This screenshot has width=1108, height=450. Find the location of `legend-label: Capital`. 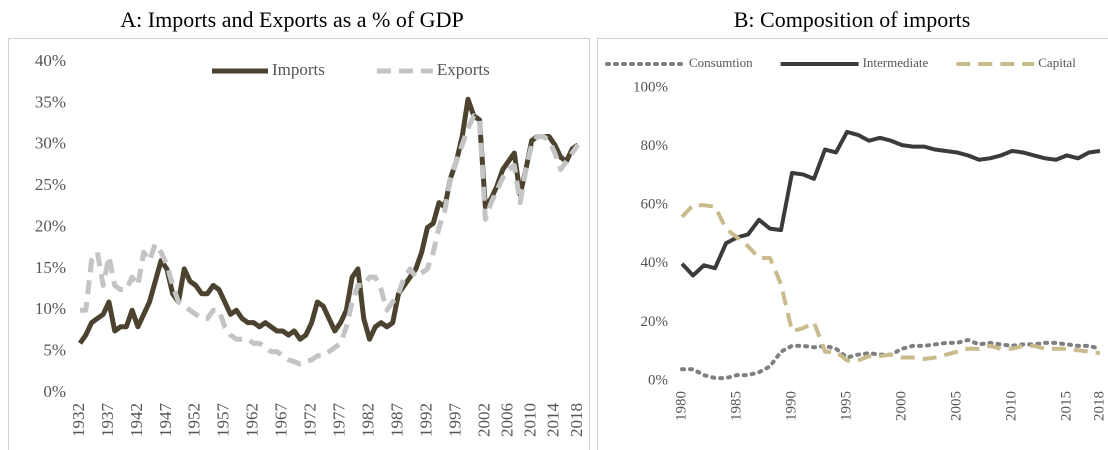

legend-label: Capital is located at coordinates (1057, 62).